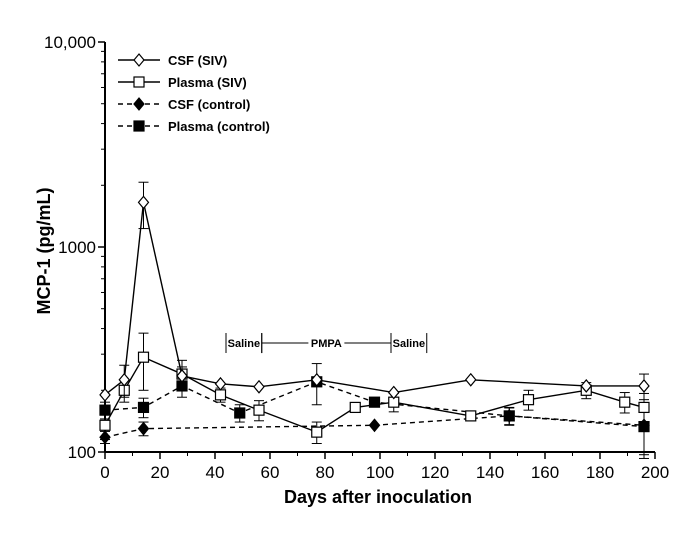 The image size is (700, 536). What do you see at coordinates (104, 472) in the screenshot?
I see `x-tick-label: 0` at bounding box center [104, 472].